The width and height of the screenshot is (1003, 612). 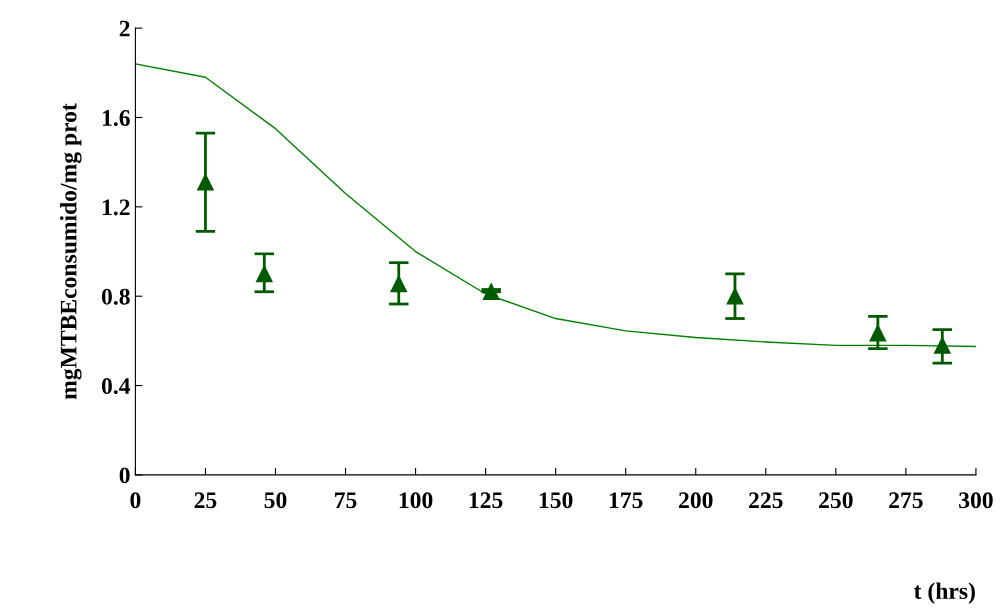 What do you see at coordinates (205, 500) in the screenshot?
I see `x-tick-label: 25` at bounding box center [205, 500].